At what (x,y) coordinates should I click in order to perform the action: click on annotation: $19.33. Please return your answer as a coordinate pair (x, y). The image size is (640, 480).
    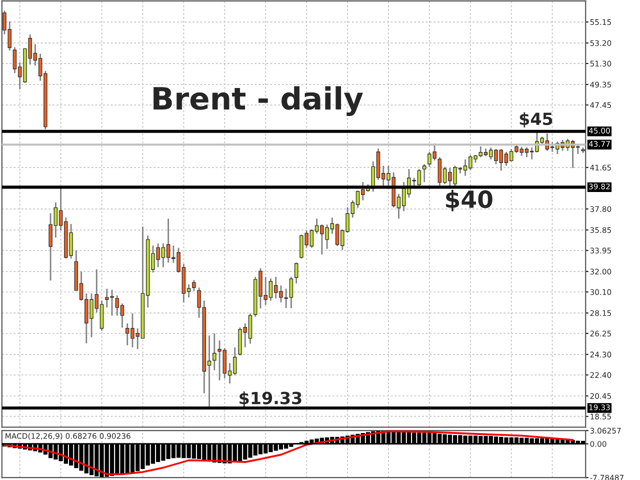
    Looking at the image, I should click on (271, 399).